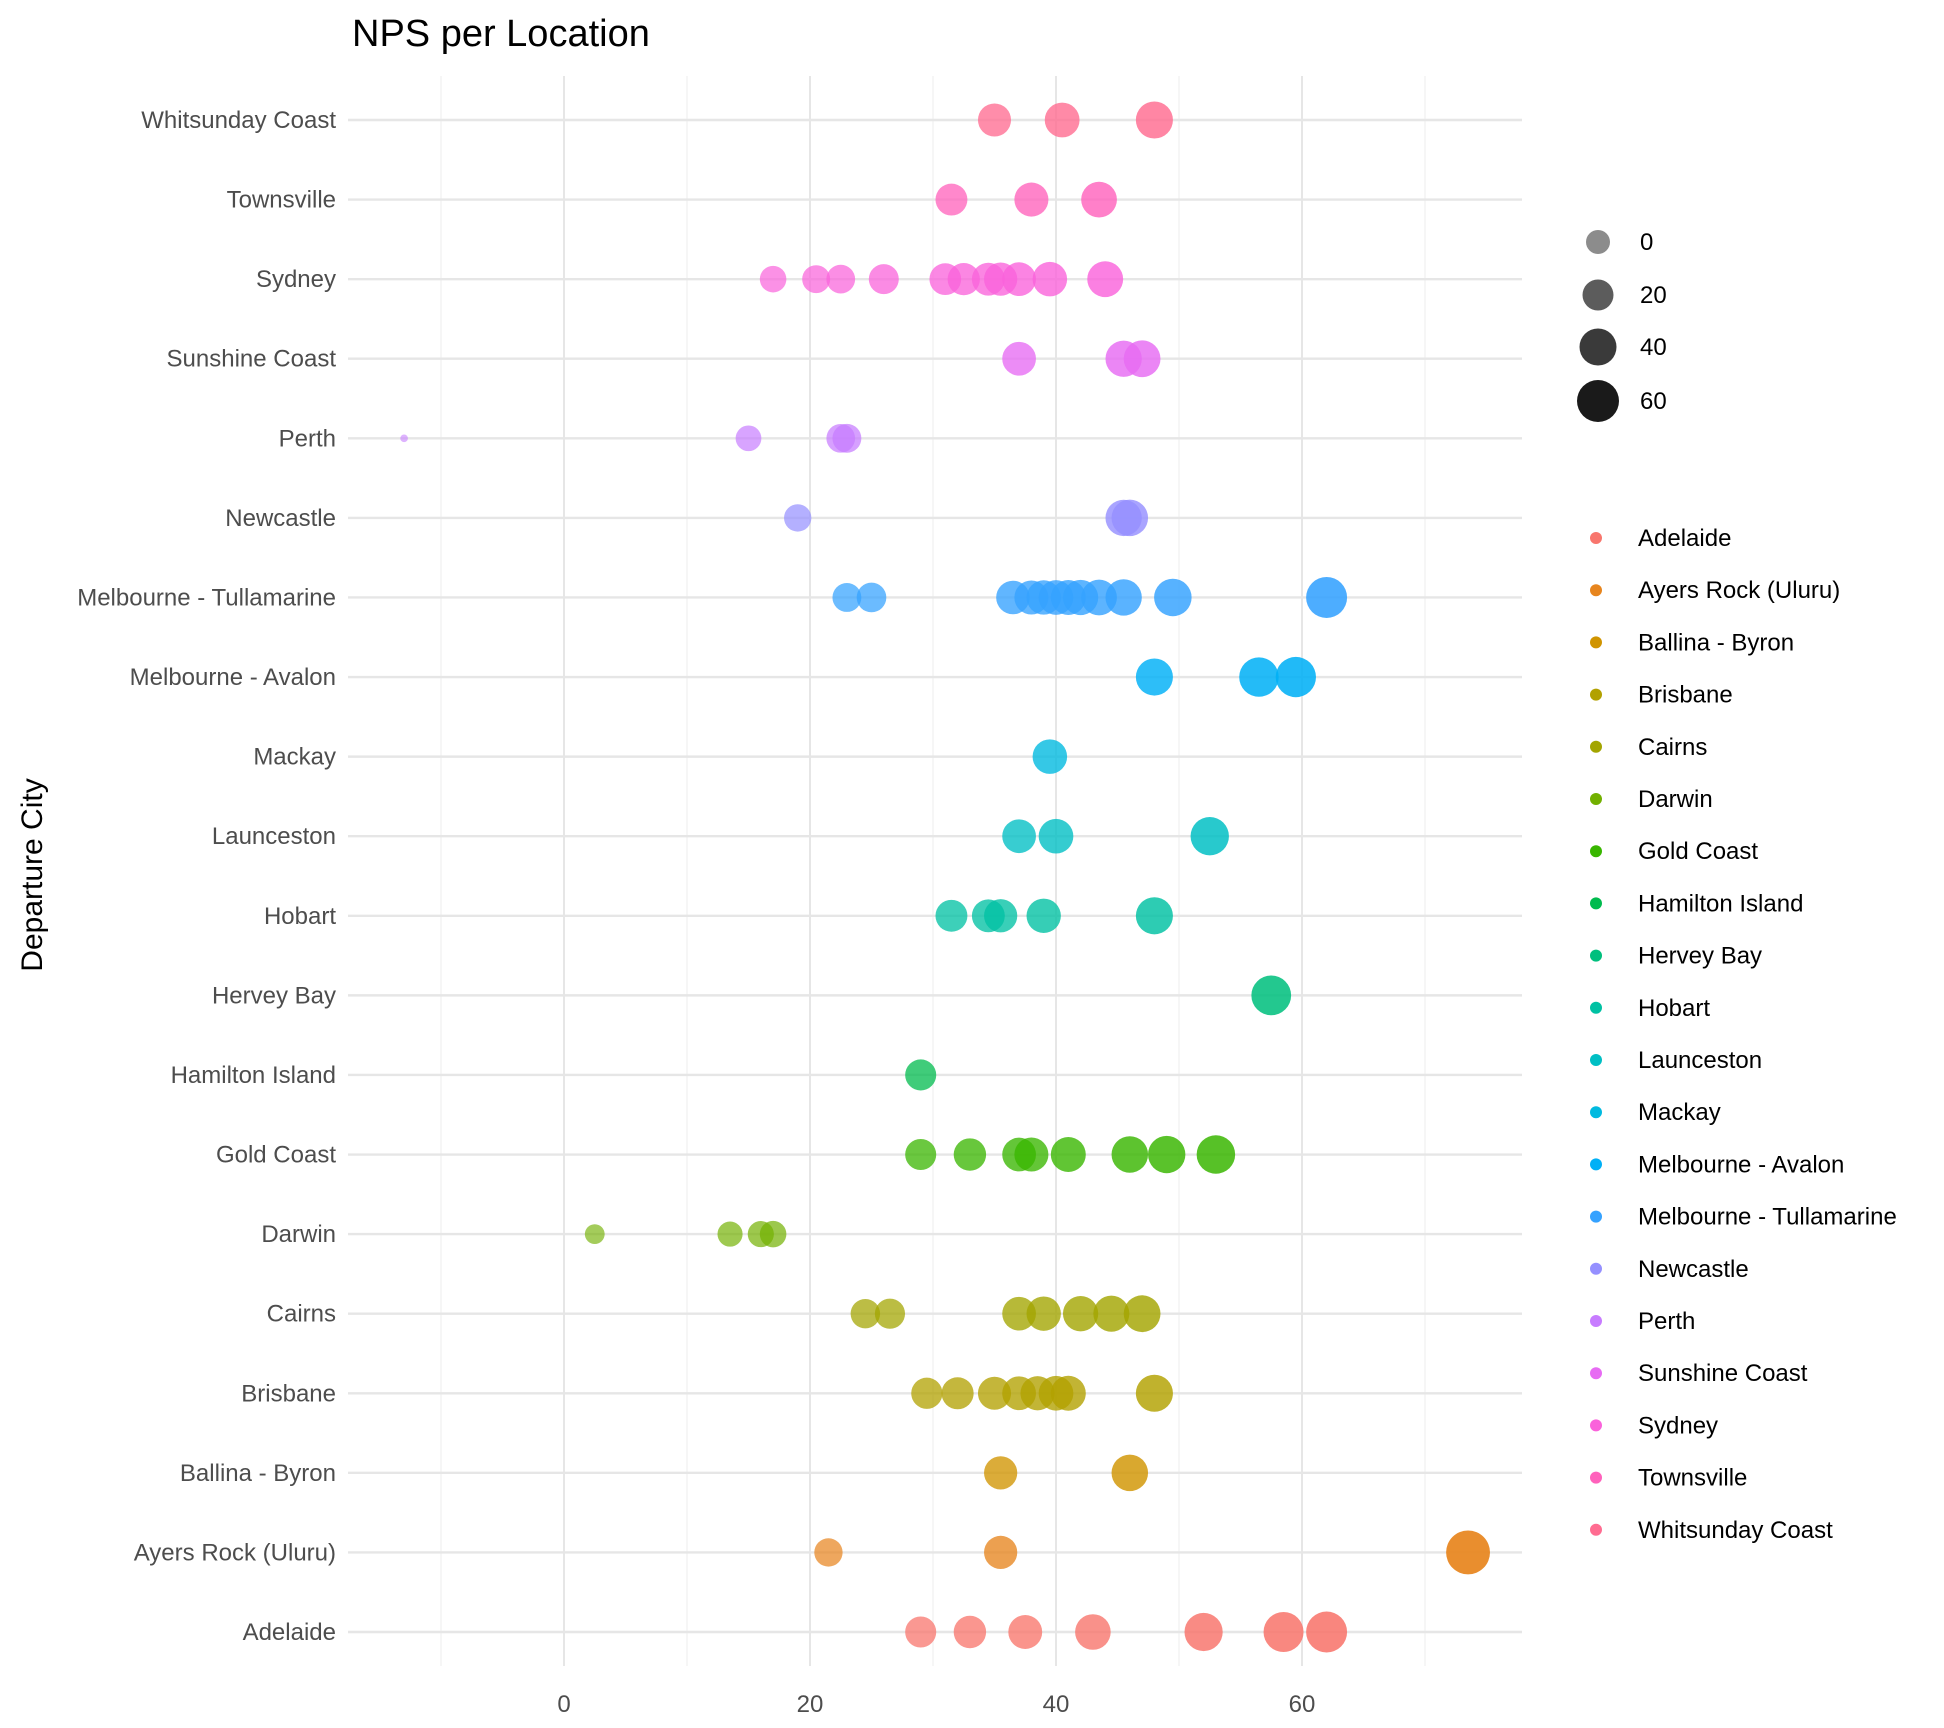 Image resolution: width=1944 pixels, height=1728 pixels. I want to click on point-mackay, so click(1050, 756).